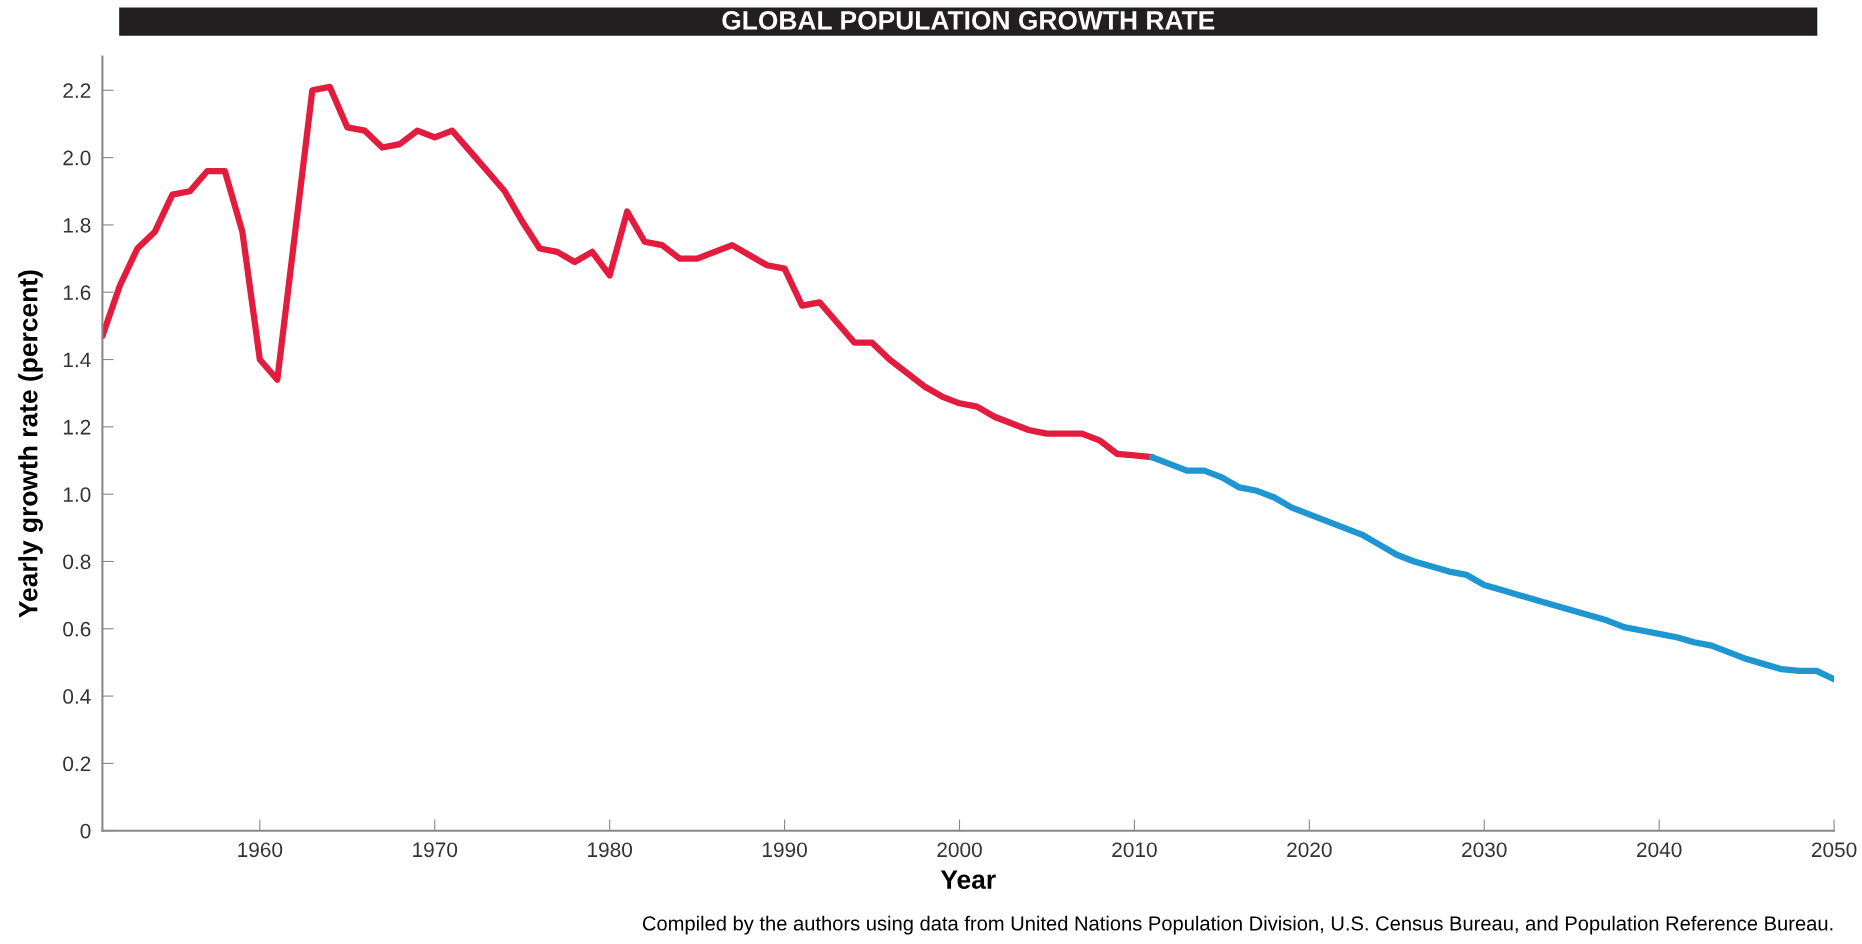  Describe the element at coordinates (30, 444) in the screenshot. I see `y-axis-title: Yearly growth rate (percent)` at that location.